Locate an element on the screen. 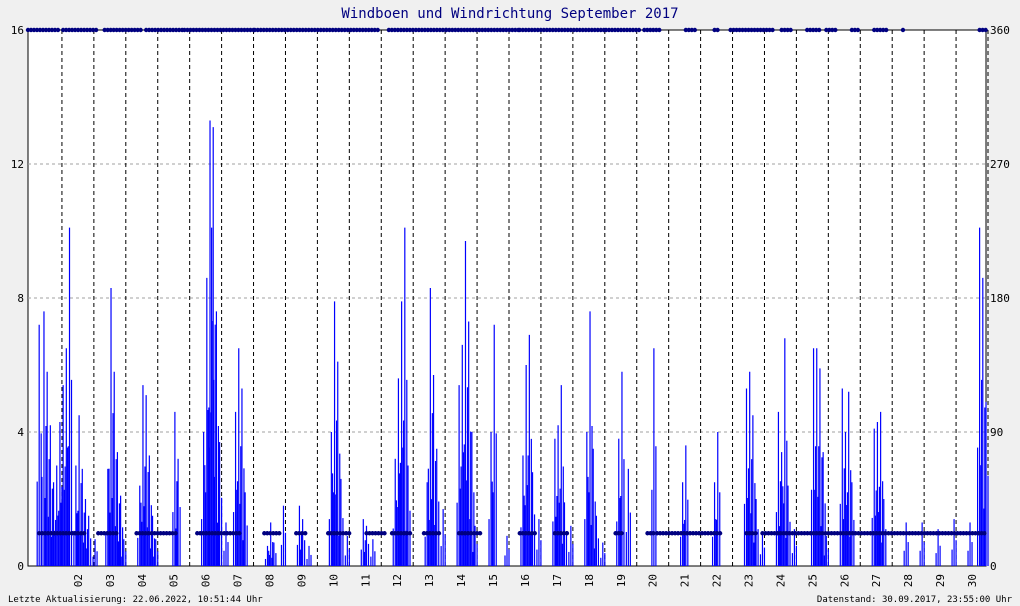 The image size is (1020, 606). x-tick-label: 30 is located at coordinates (972, 580).